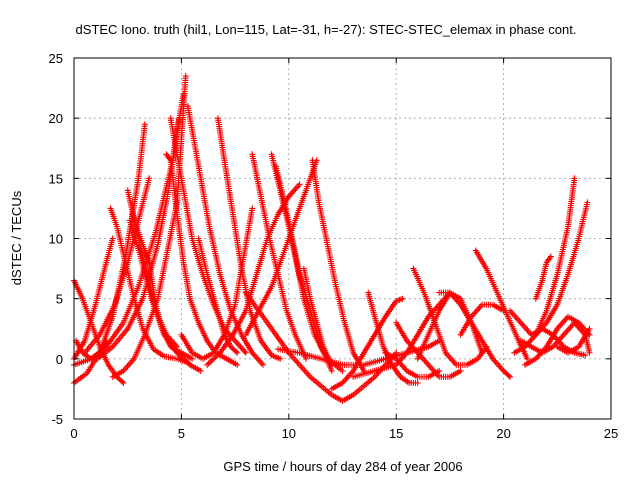  I want to click on series-28-points, so click(367, 343).